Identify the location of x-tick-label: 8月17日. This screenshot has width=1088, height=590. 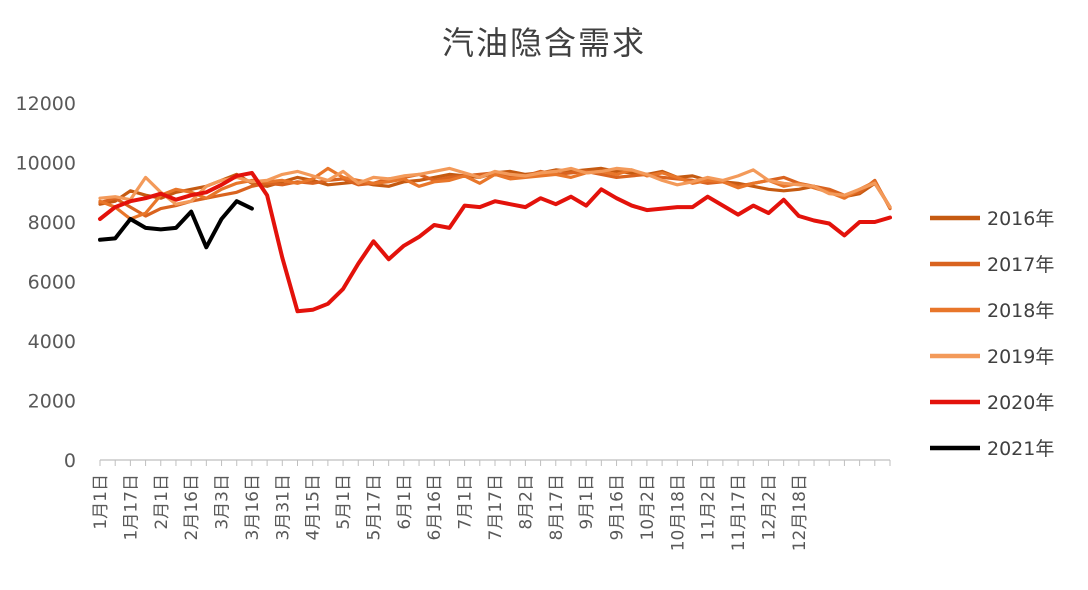
(557, 507).